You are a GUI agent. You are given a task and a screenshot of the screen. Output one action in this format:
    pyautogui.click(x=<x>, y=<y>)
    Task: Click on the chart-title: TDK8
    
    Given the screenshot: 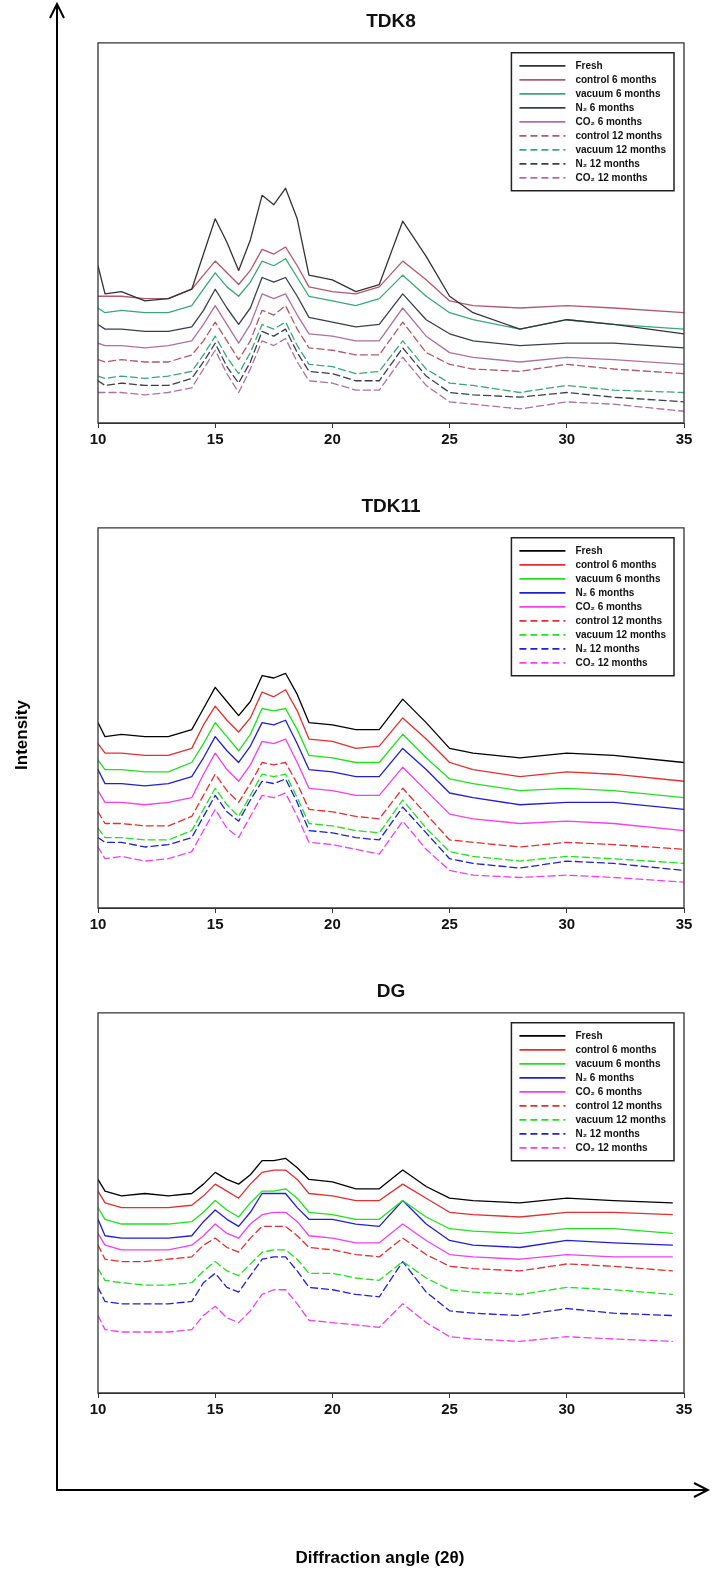 What is the action you would take?
    pyautogui.click(x=391, y=20)
    